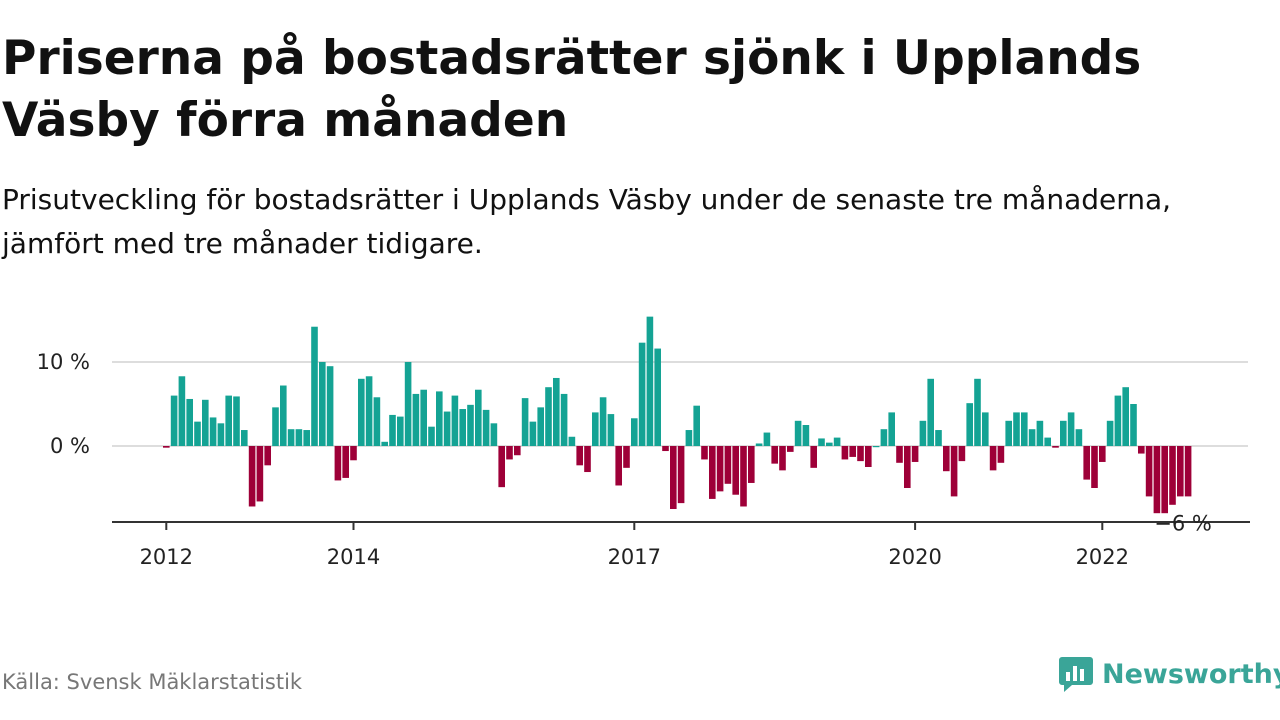 The width and height of the screenshot is (1280, 720). I want to click on x-tick-label: 2012, so click(166, 557).